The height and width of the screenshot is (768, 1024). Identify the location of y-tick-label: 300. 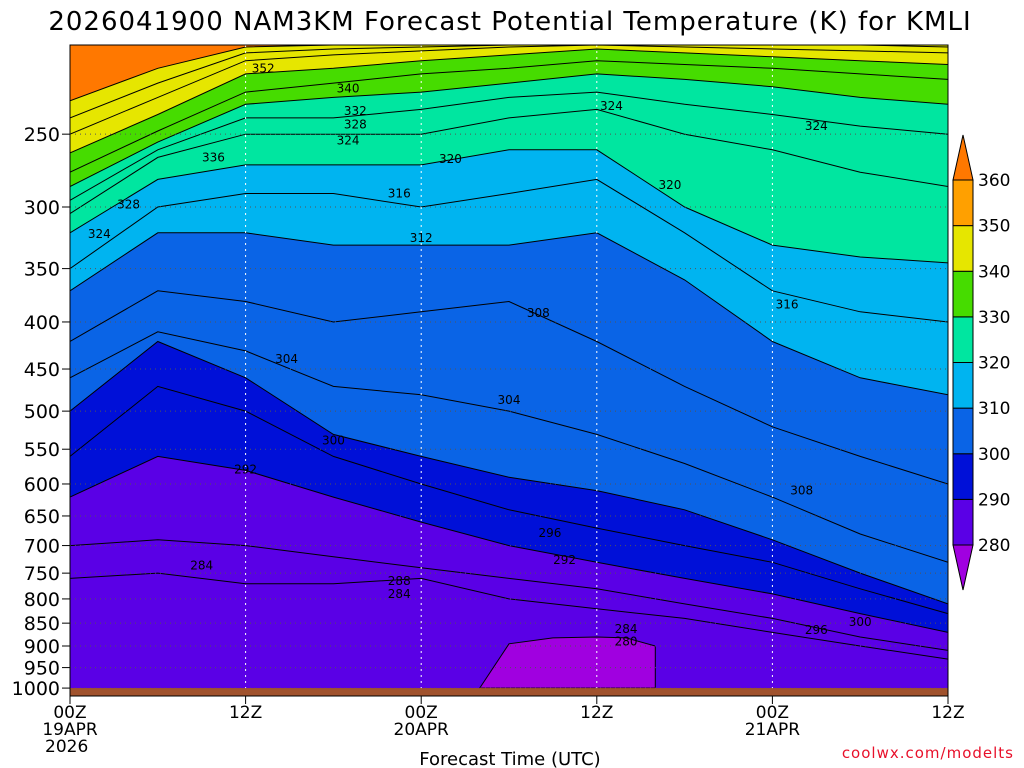
(42, 208).